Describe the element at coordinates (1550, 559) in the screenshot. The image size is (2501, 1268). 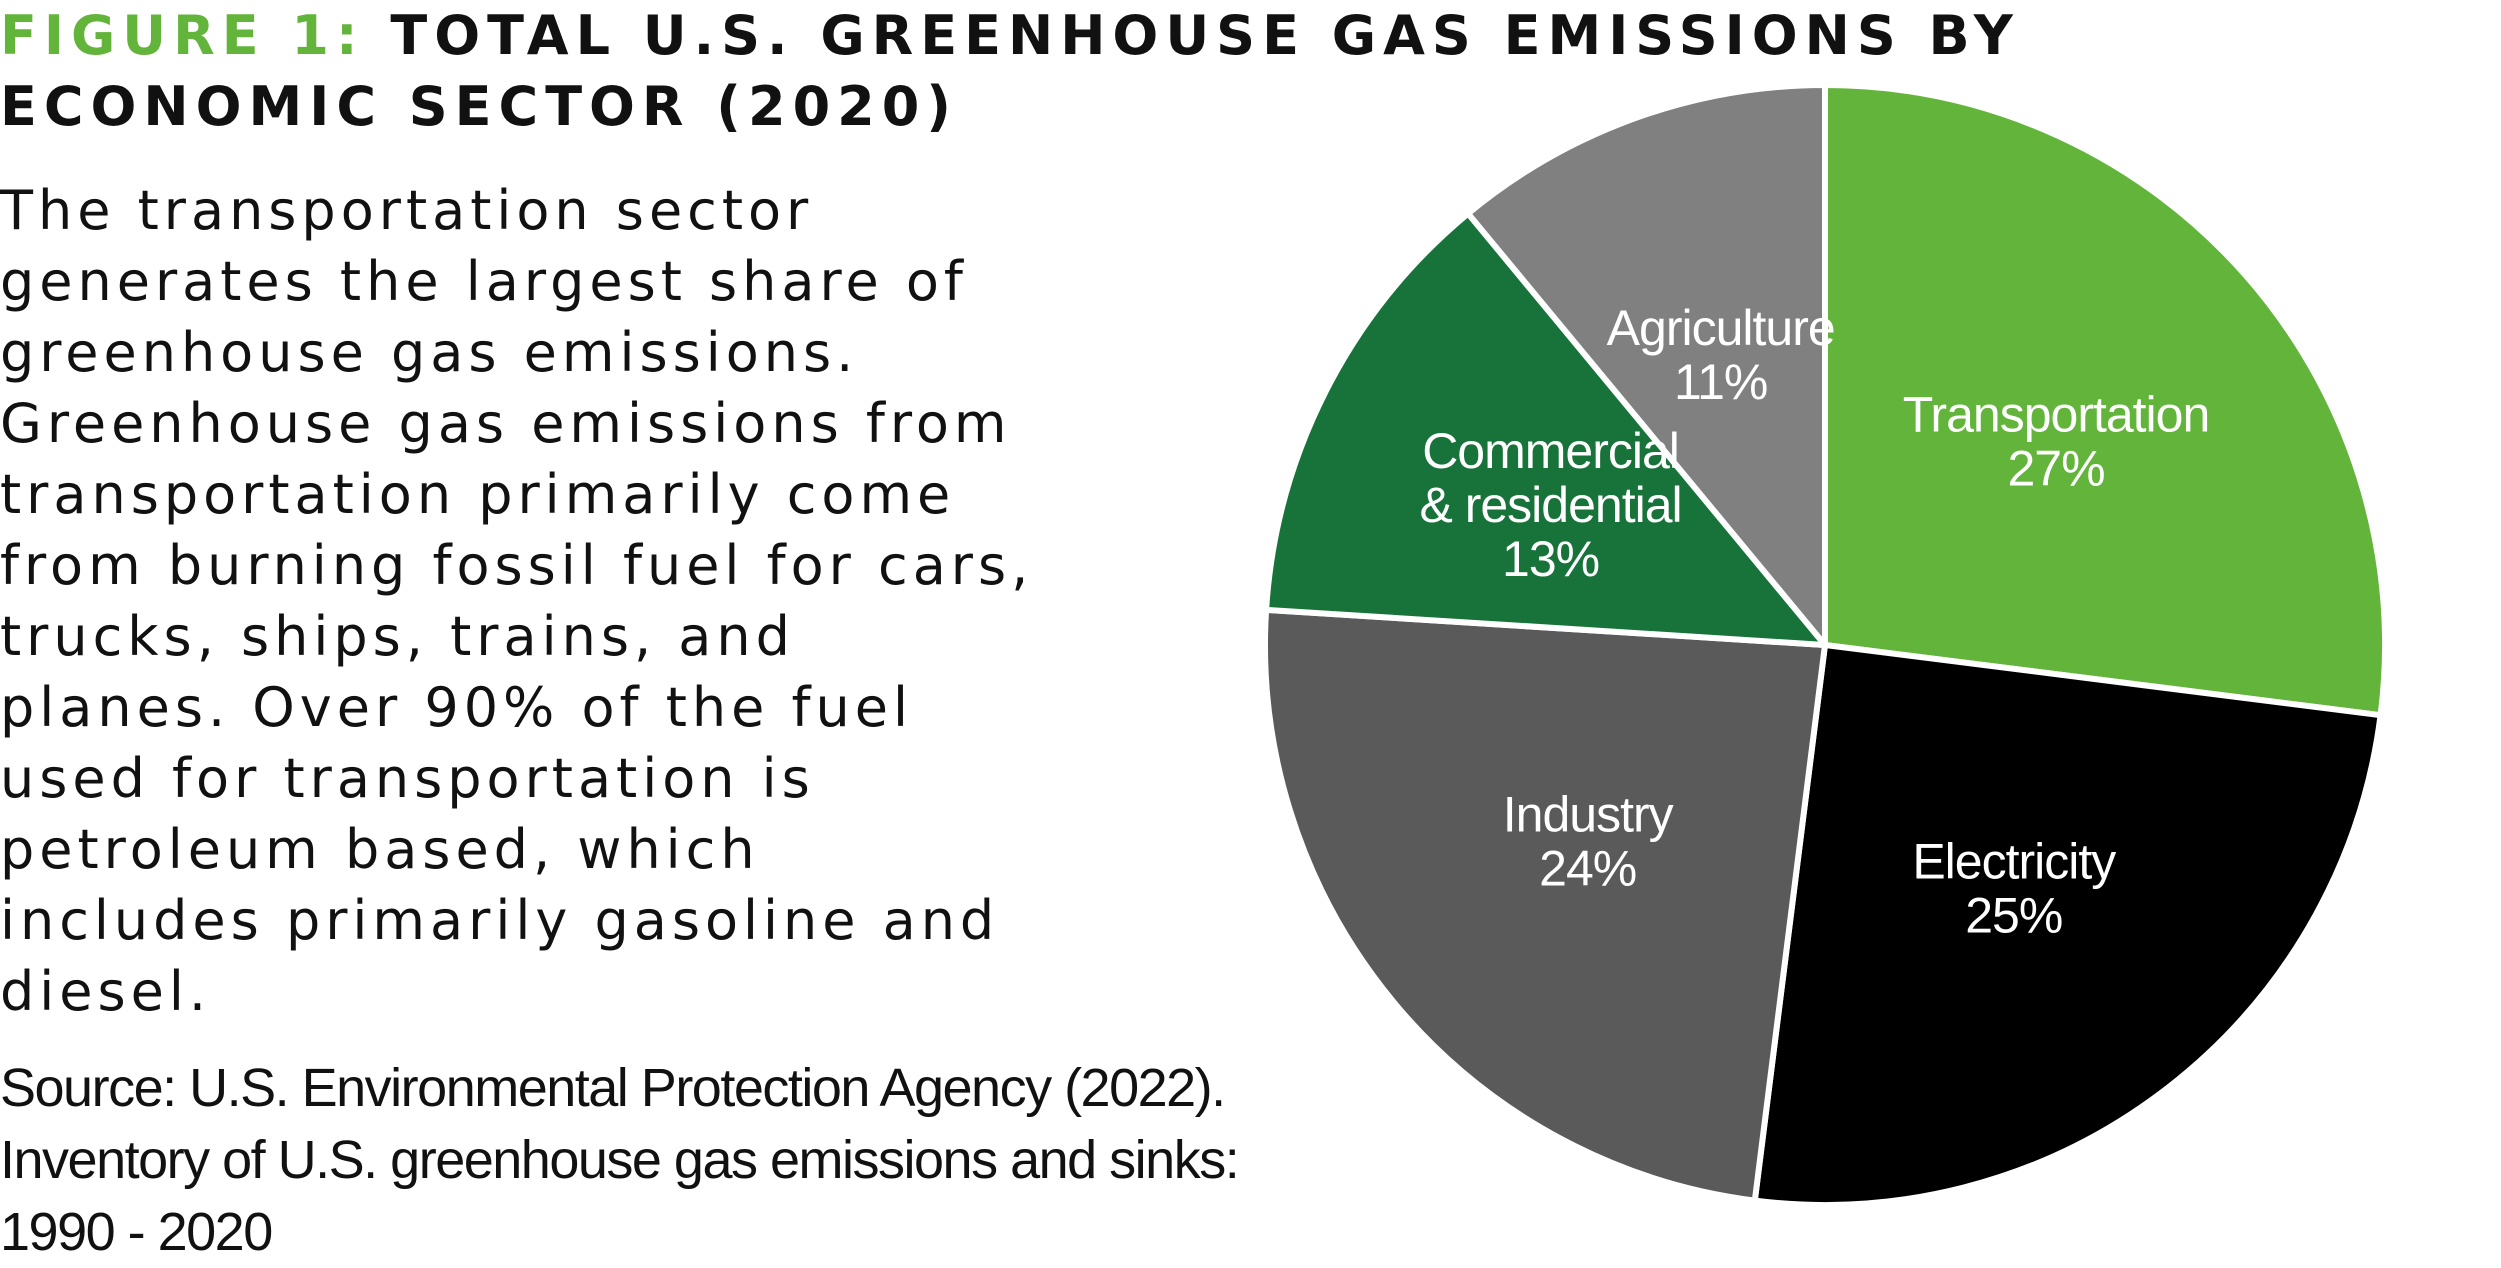
I see `pie-value-label: 13%` at that location.